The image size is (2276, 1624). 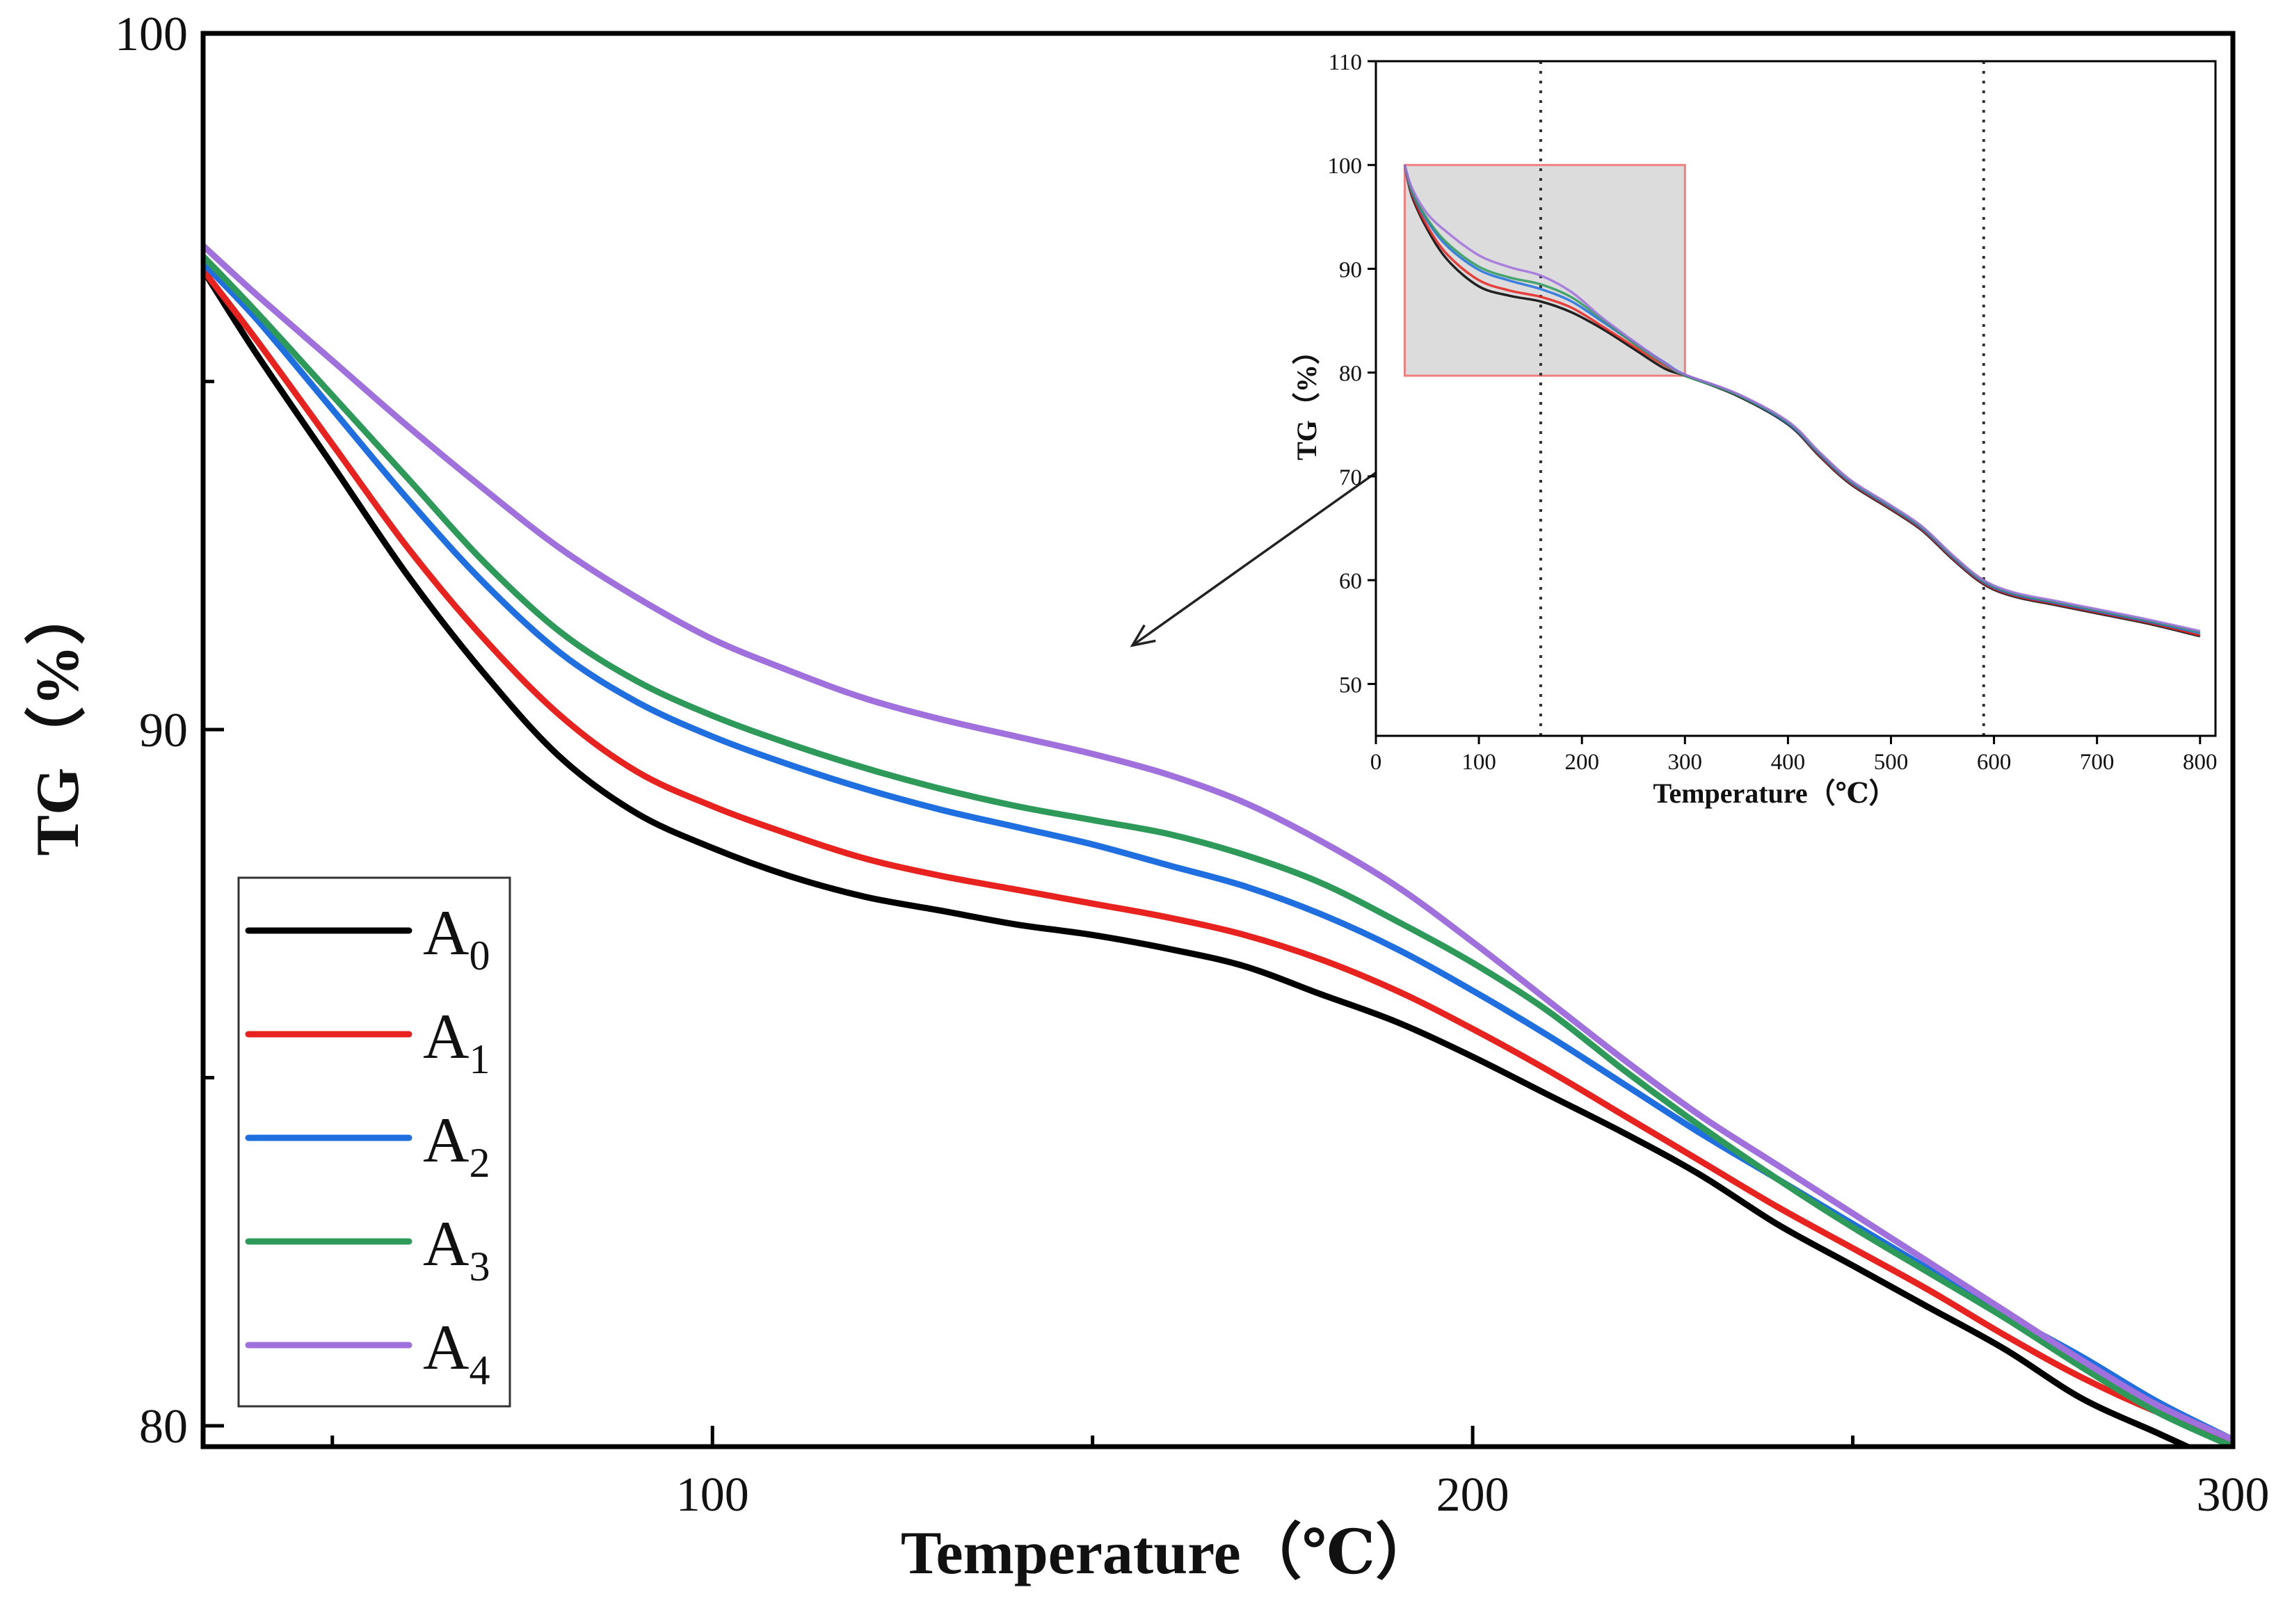 I want to click on inset-x-tick-label: 500, so click(x=1892, y=762).